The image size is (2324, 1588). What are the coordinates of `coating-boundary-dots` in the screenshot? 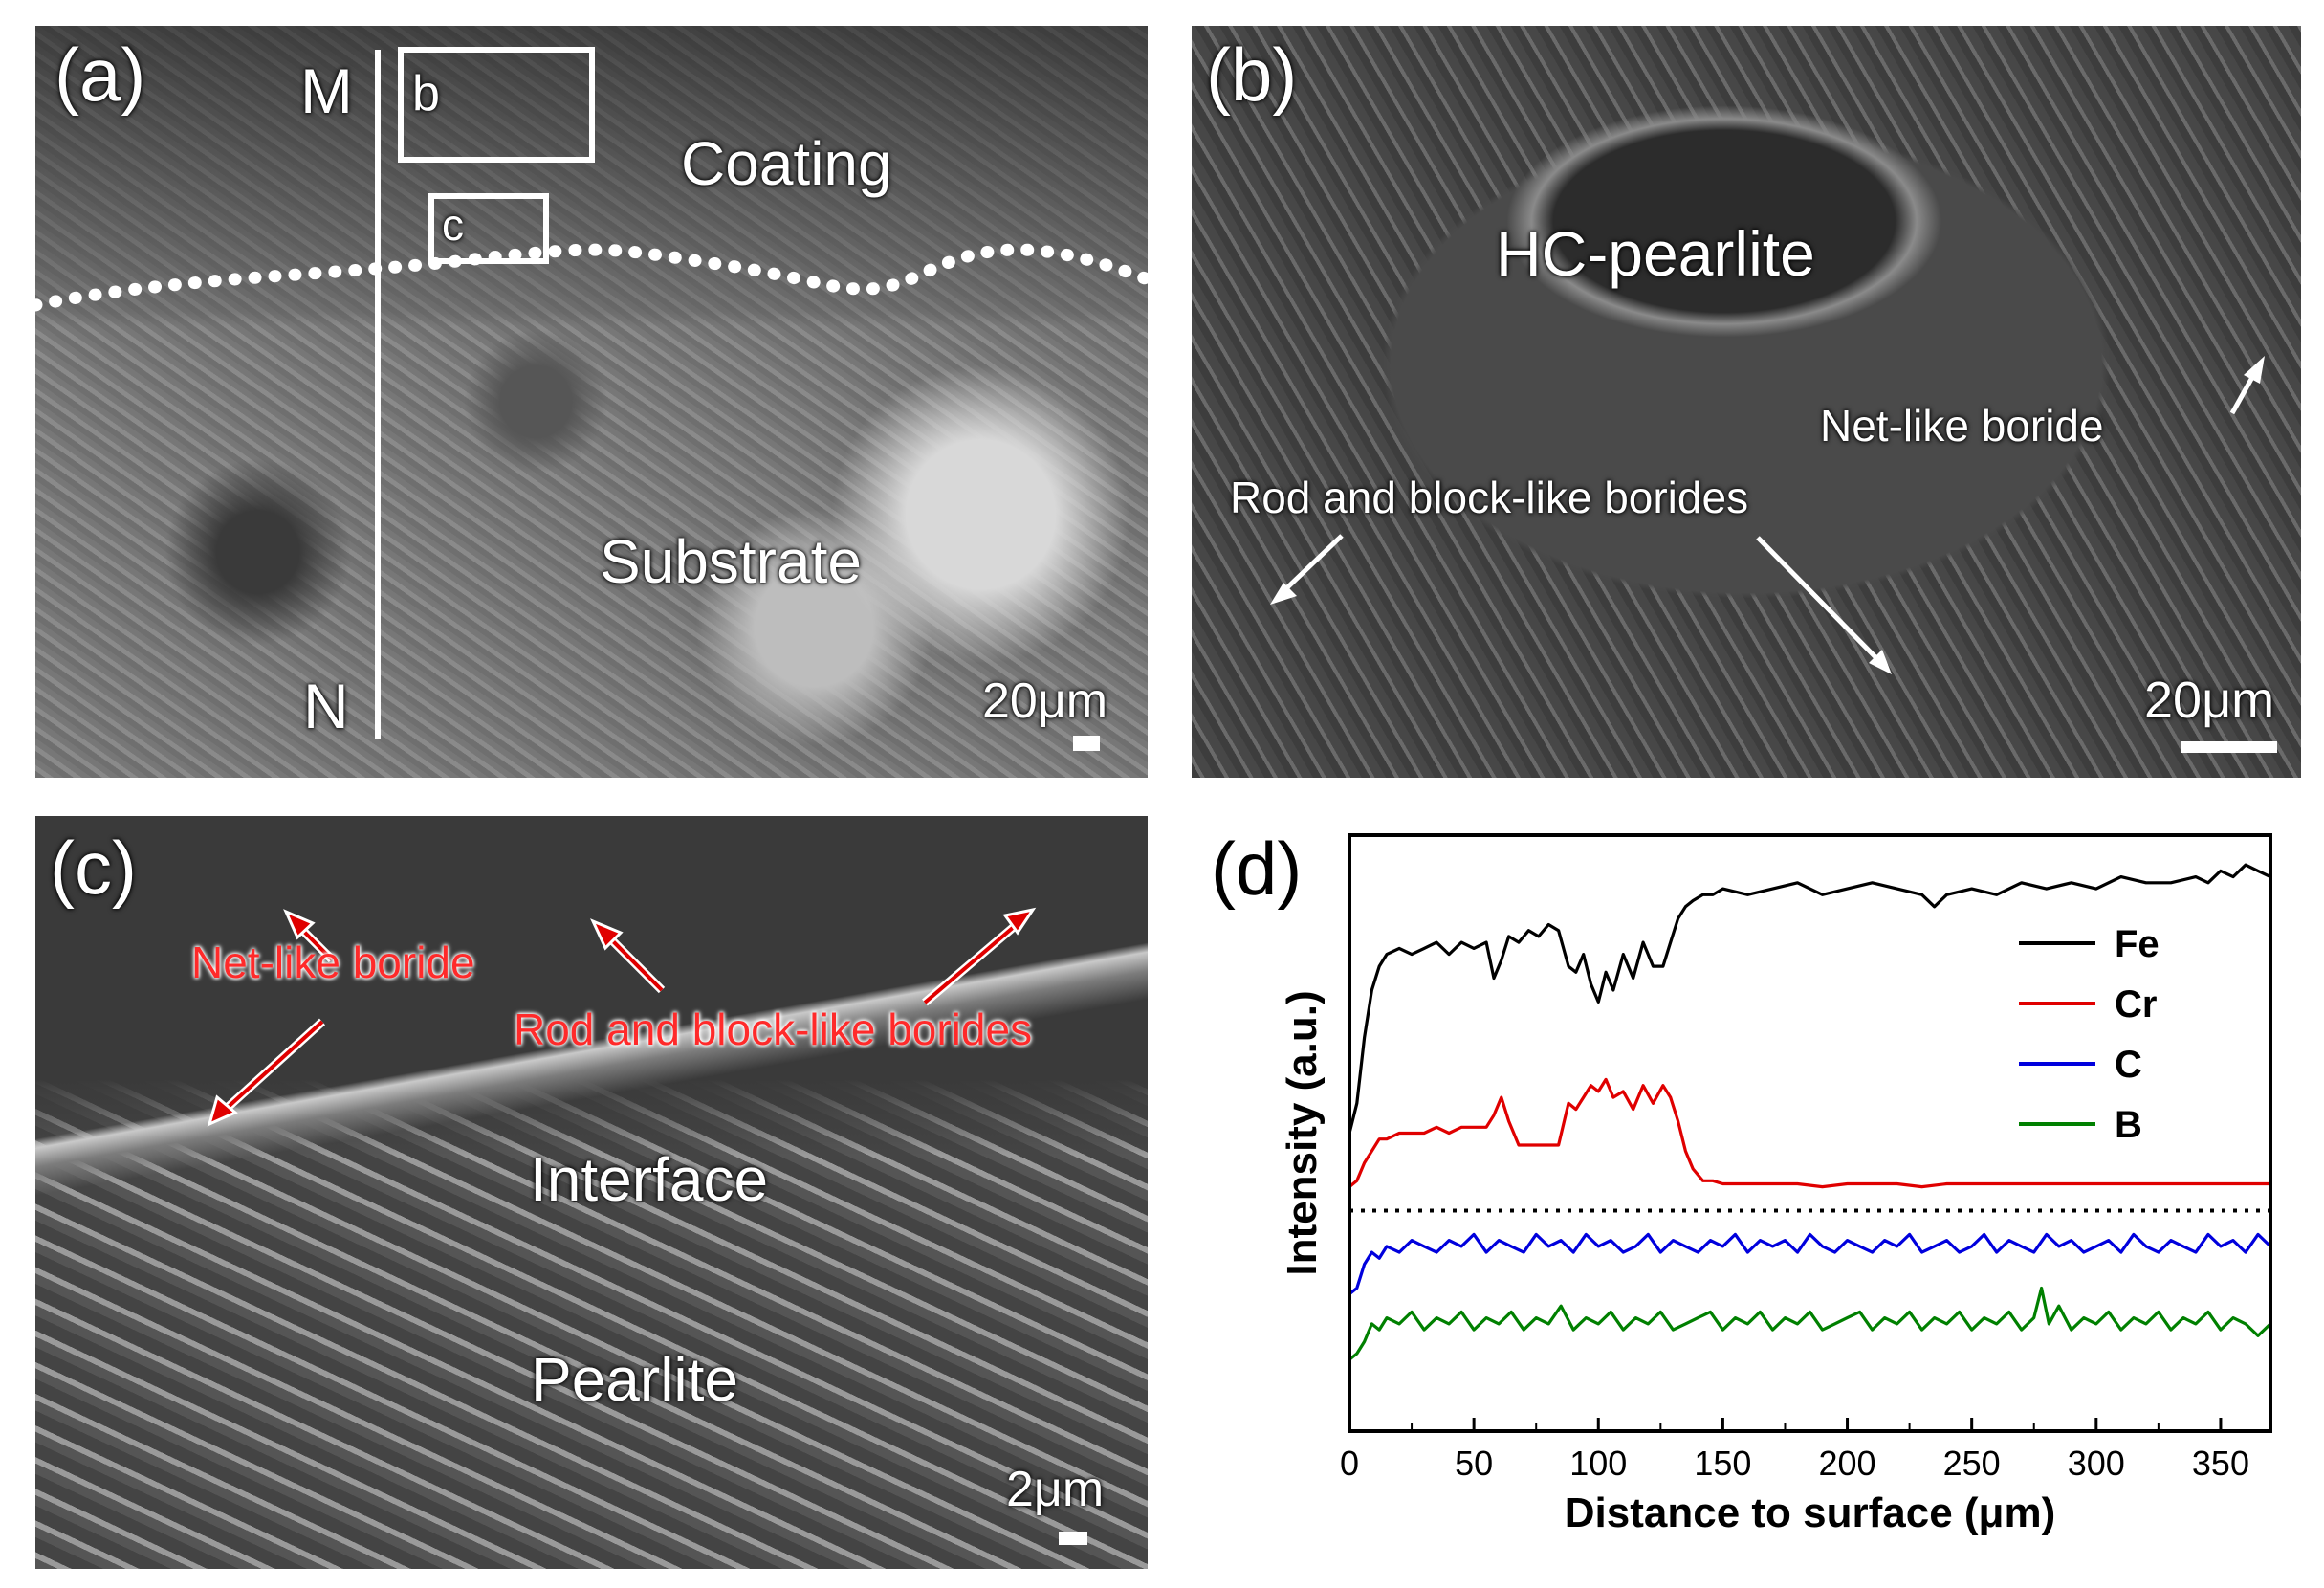 It's located at (591, 277).